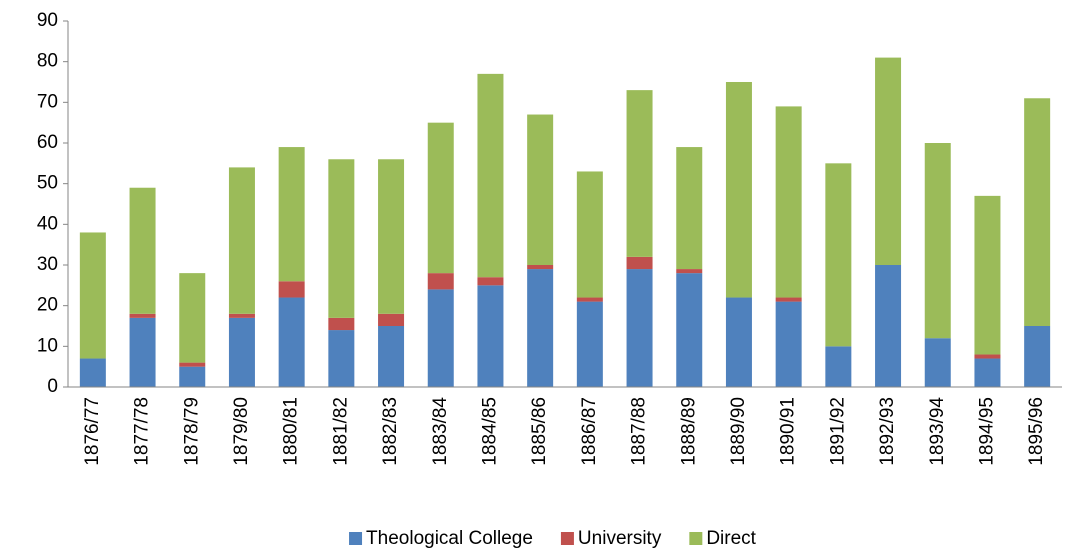 This screenshot has width=1065, height=556. Describe the element at coordinates (937, 431) in the screenshot. I see `x-tick-label: 1893/94` at that location.